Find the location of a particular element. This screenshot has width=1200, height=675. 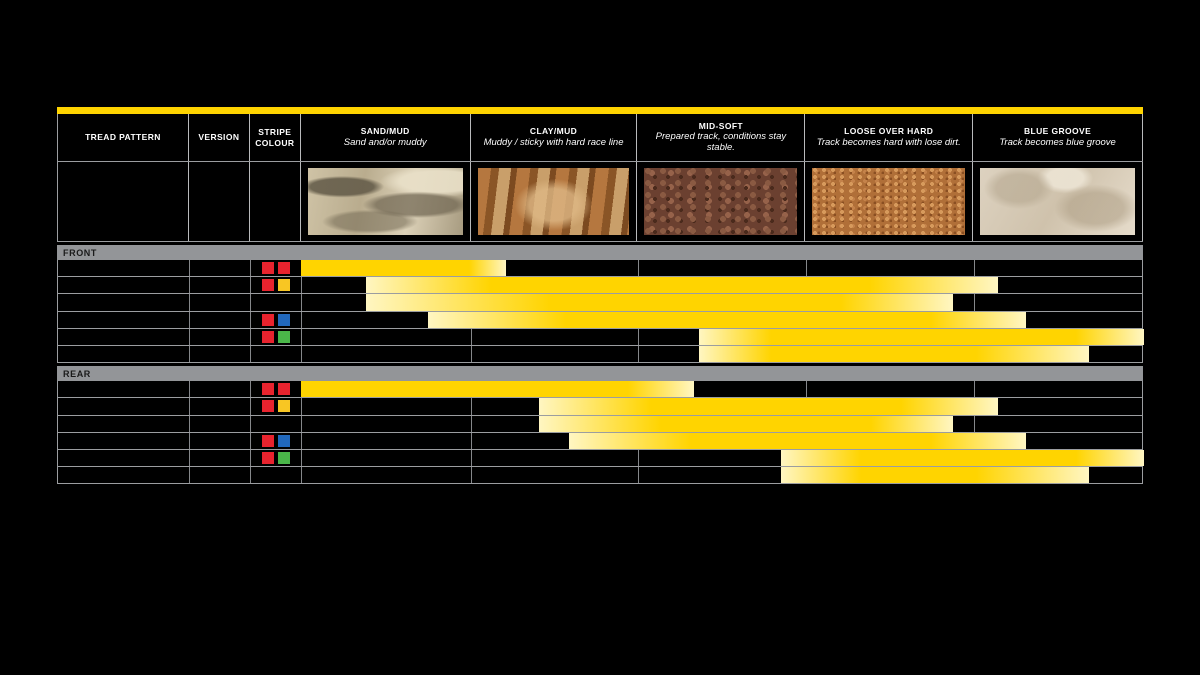

clay-mud-photo is located at coordinates (553, 201).